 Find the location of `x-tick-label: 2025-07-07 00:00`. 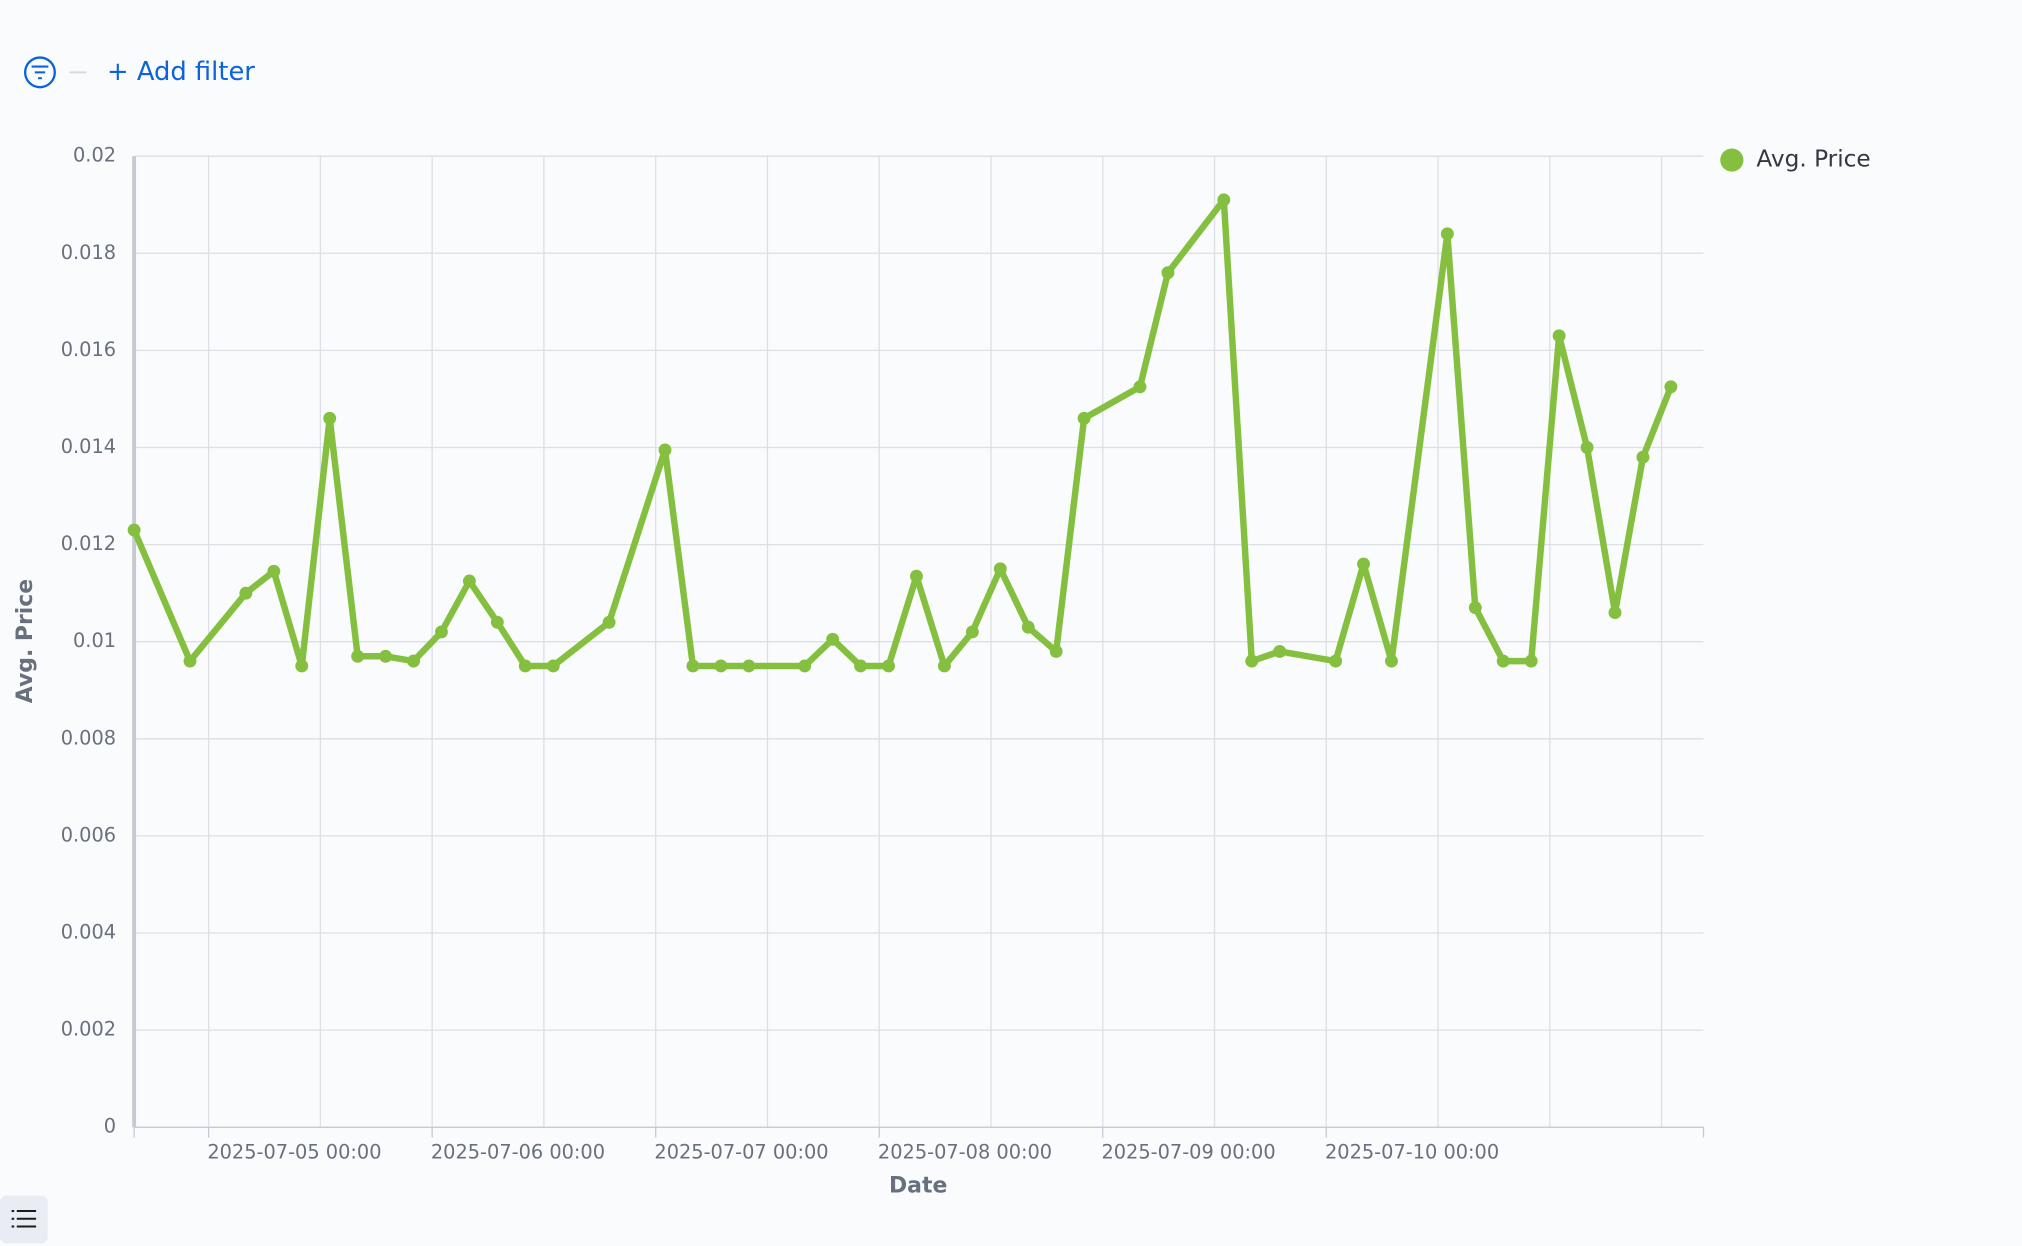

x-tick-label: 2025-07-07 00:00 is located at coordinates (741, 1152).